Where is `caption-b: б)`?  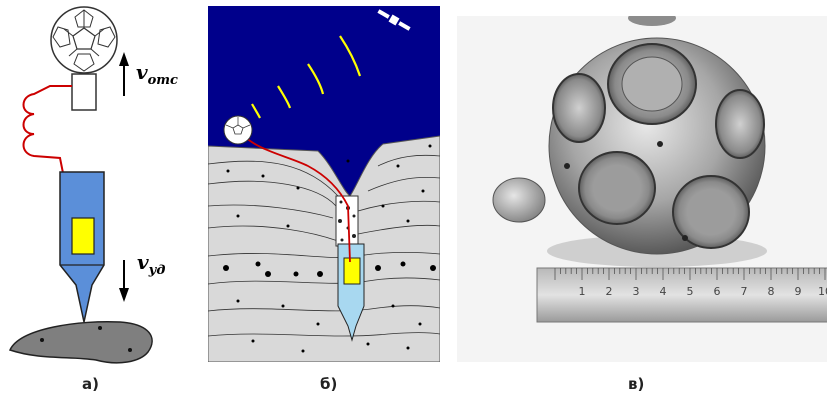 caption-b: б) is located at coordinates (329, 384).